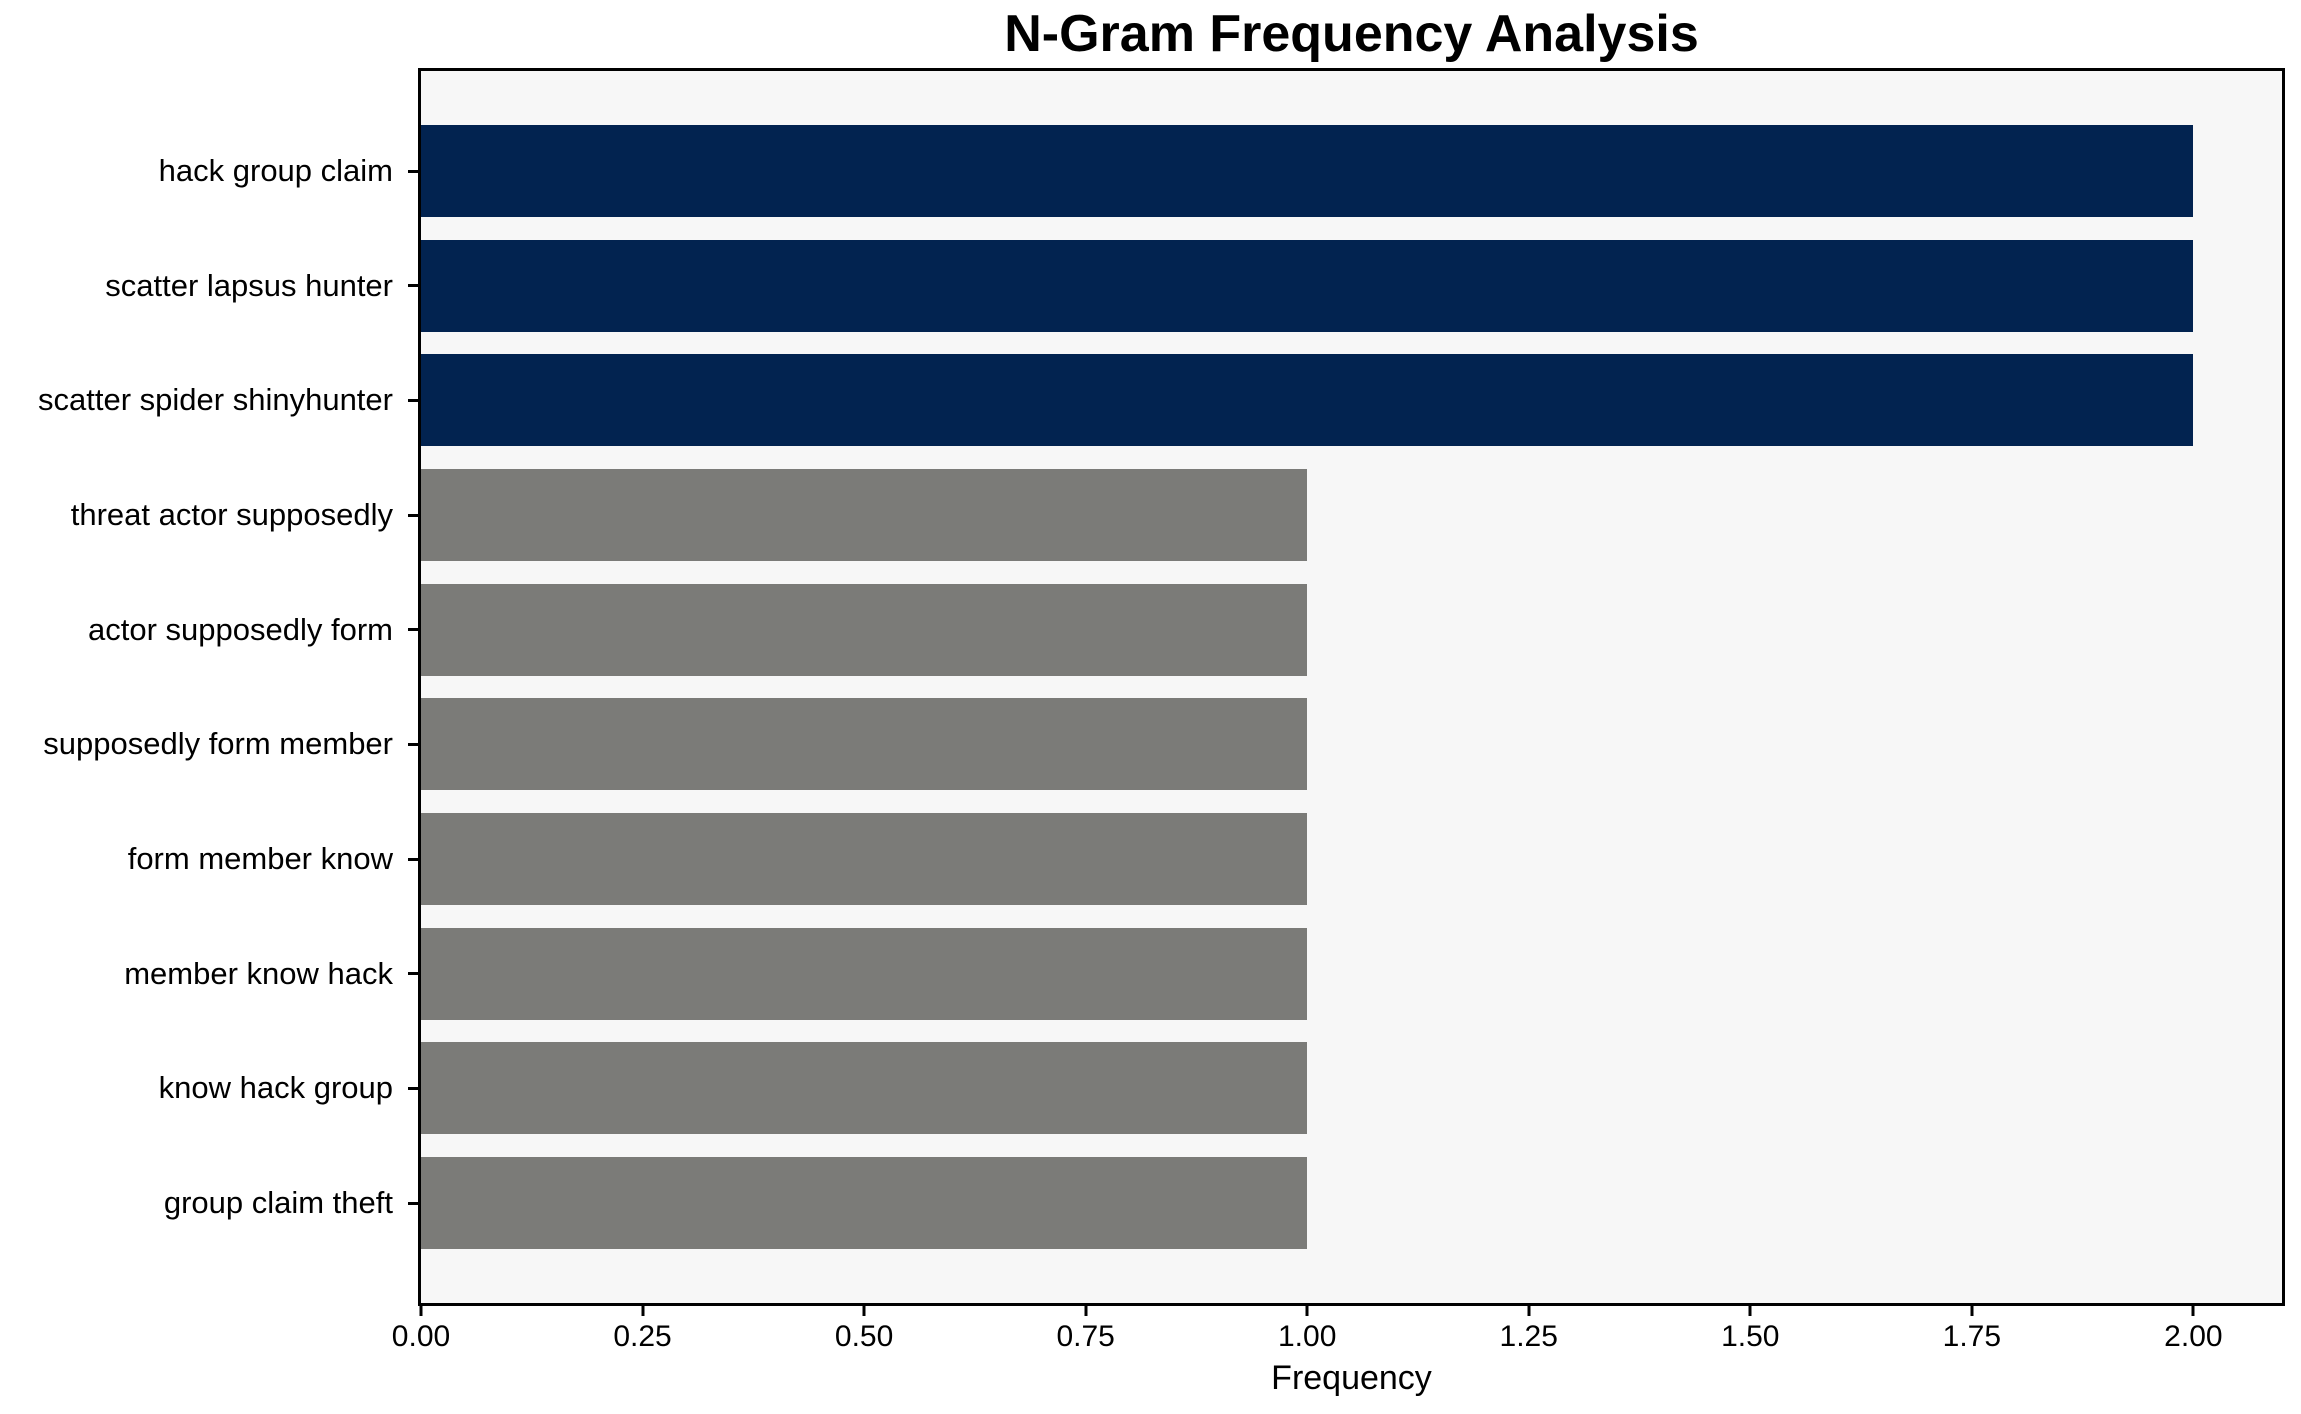 Image resolution: width=2301 pixels, height=1414 pixels. Describe the element at coordinates (278, 1202) in the screenshot. I see `y-tick-label: group claim theft` at that location.